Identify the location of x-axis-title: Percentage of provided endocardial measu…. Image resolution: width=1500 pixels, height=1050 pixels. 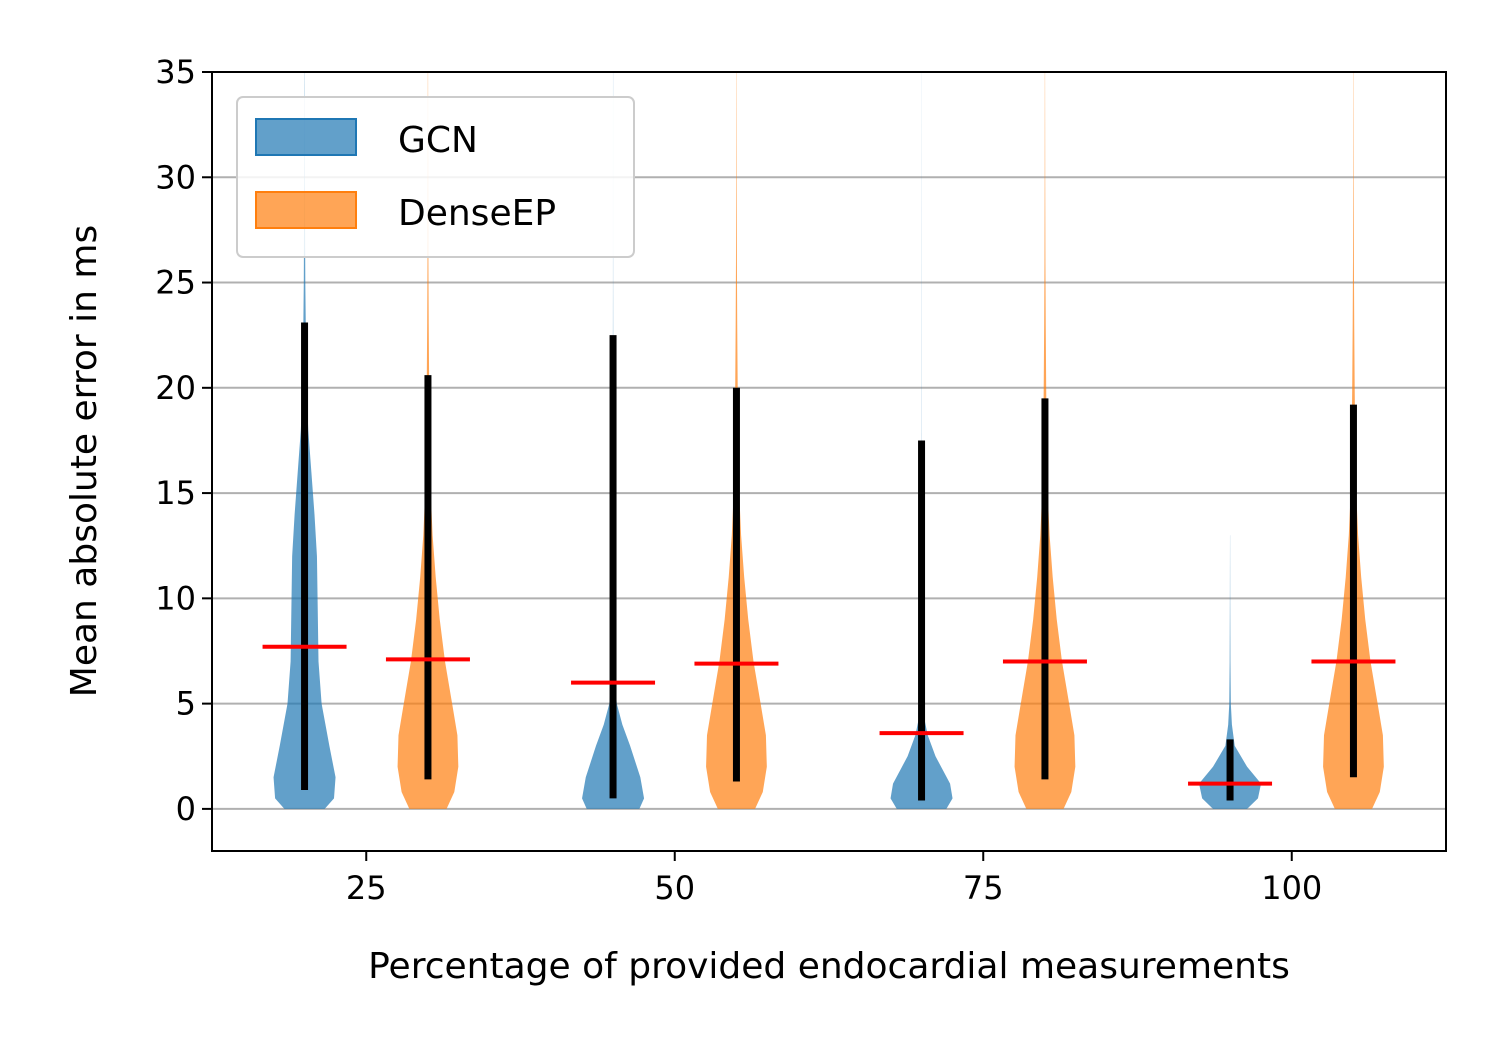
(829, 966).